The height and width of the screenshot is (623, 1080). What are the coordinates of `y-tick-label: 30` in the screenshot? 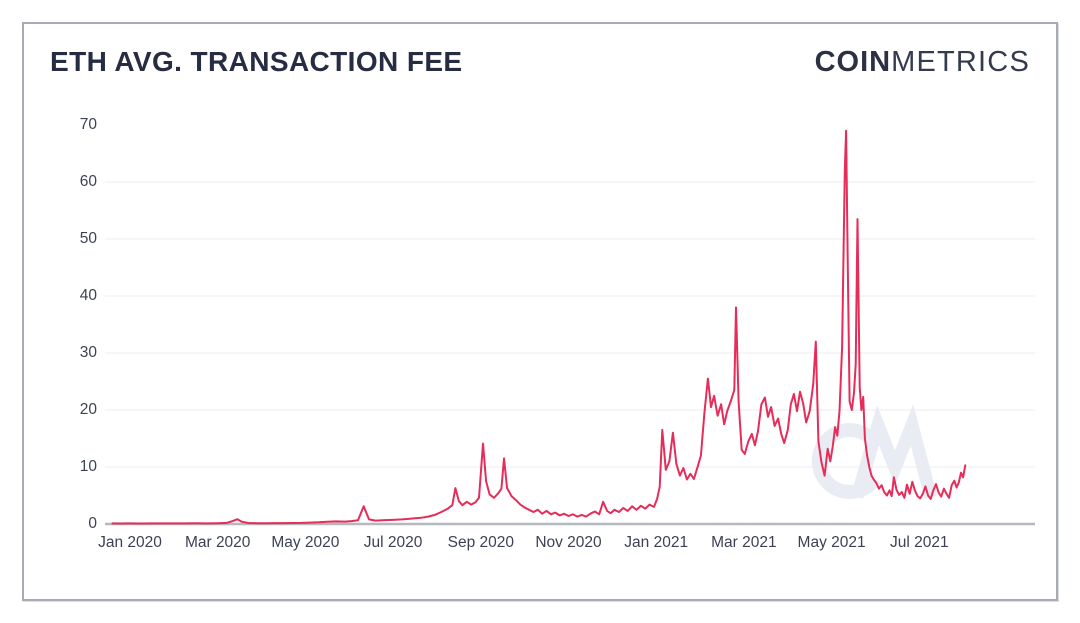 It's located at (88, 352).